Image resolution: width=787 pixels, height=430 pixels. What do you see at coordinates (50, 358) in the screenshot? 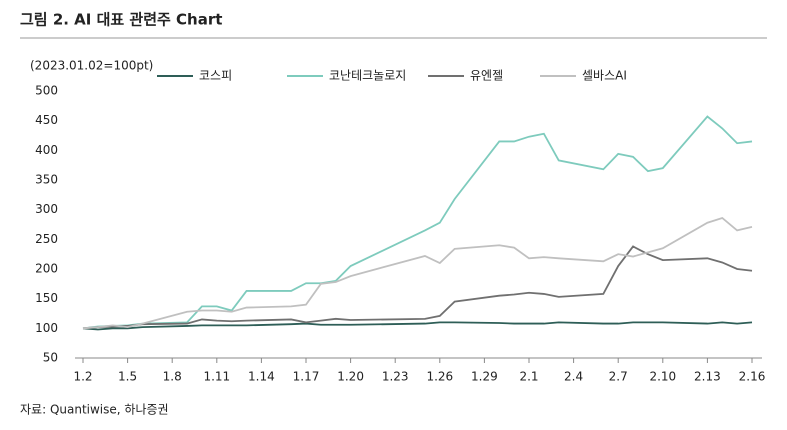
I see `y-tick-label: 50` at bounding box center [50, 358].